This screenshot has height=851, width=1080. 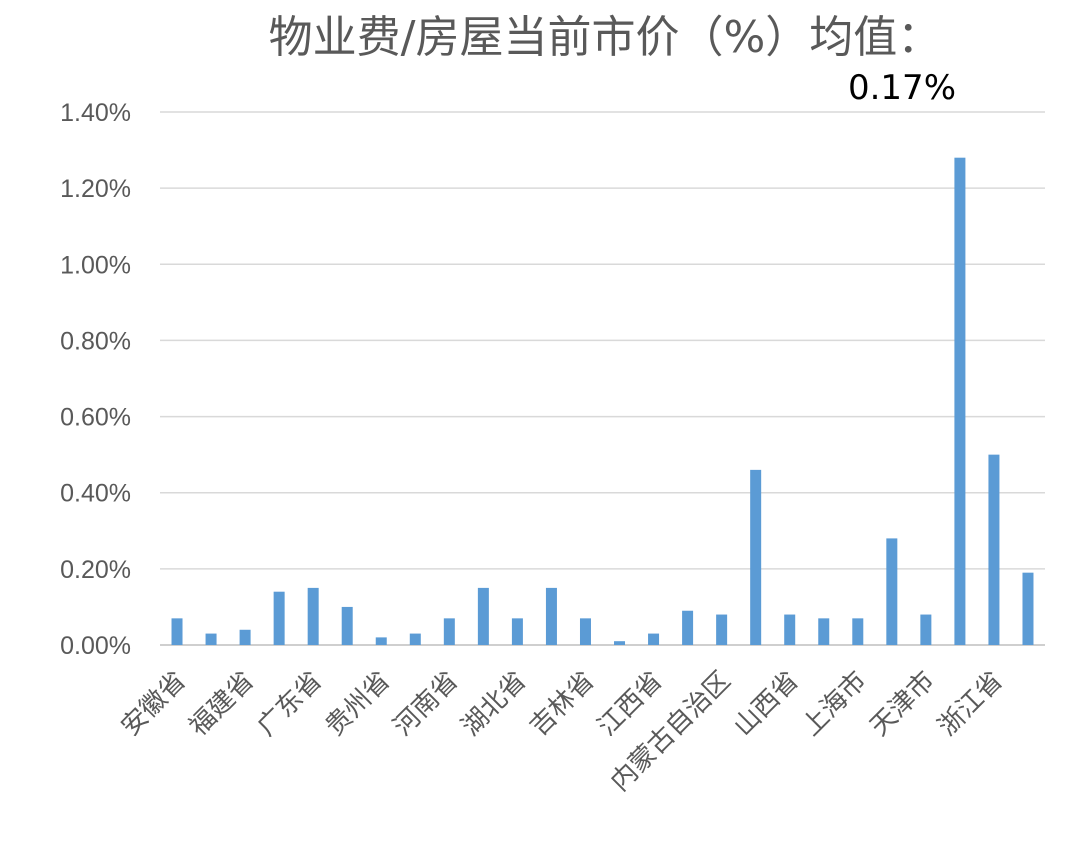 I want to click on y-axis-tick-labels: 0.00% 0.20% 0.40% 0.60% 0.80% 1.00% 1.20% 1.40%, so click(x=95, y=379).